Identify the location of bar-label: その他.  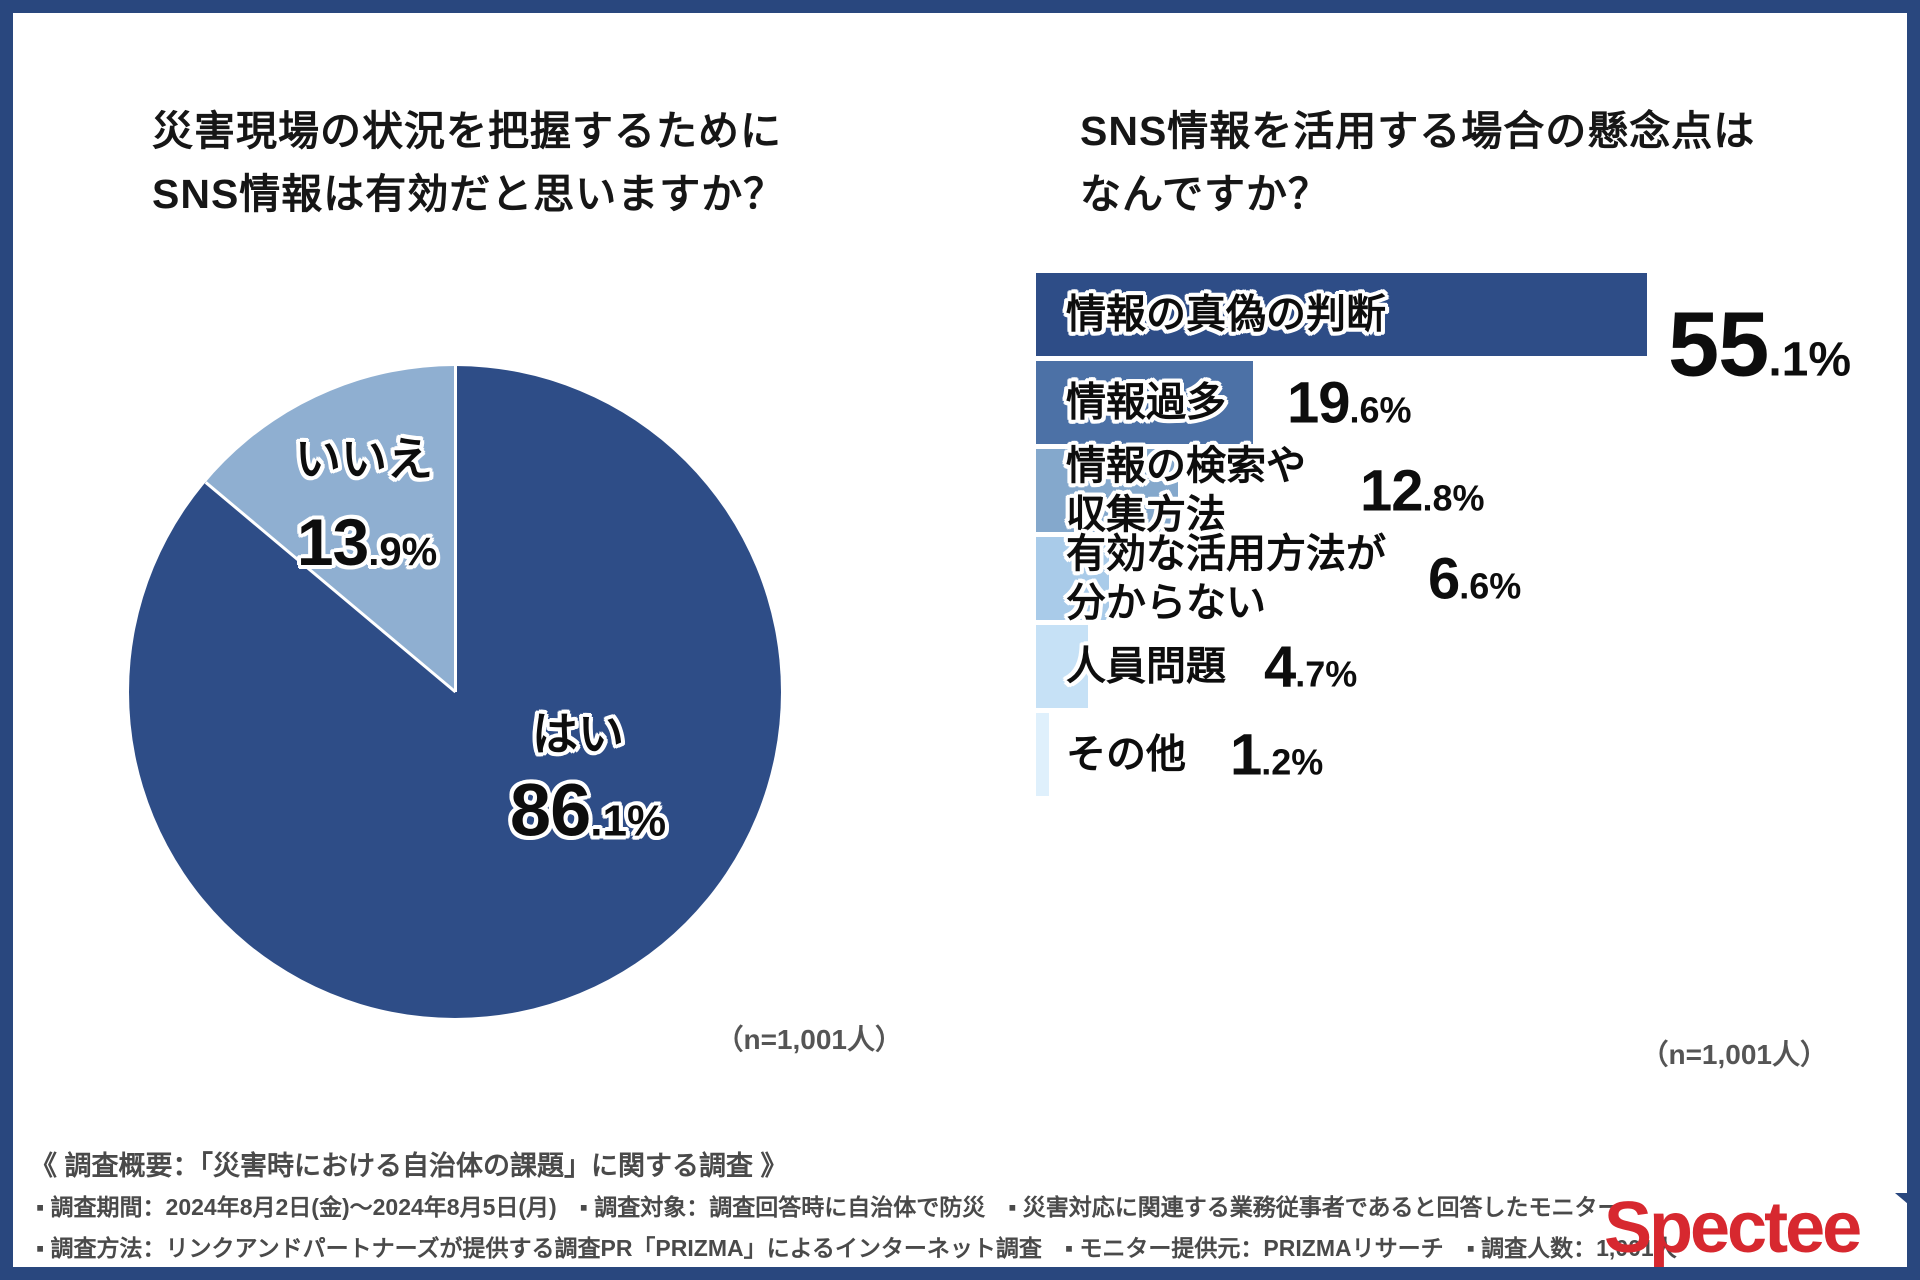
(1126, 754).